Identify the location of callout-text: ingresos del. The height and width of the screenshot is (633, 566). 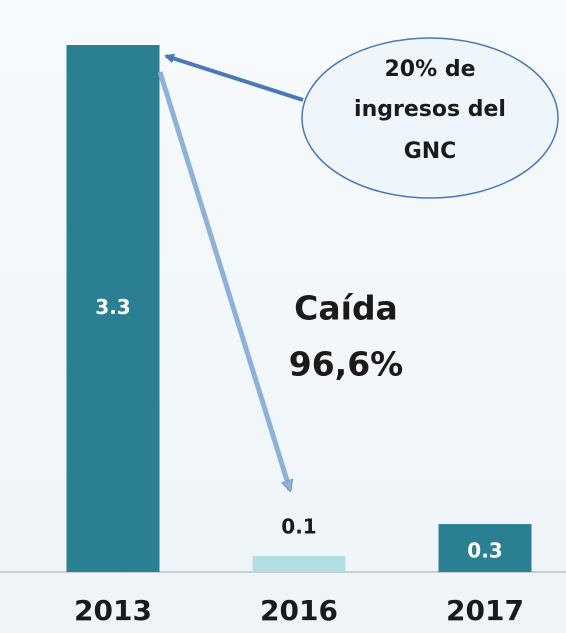
(430, 109).